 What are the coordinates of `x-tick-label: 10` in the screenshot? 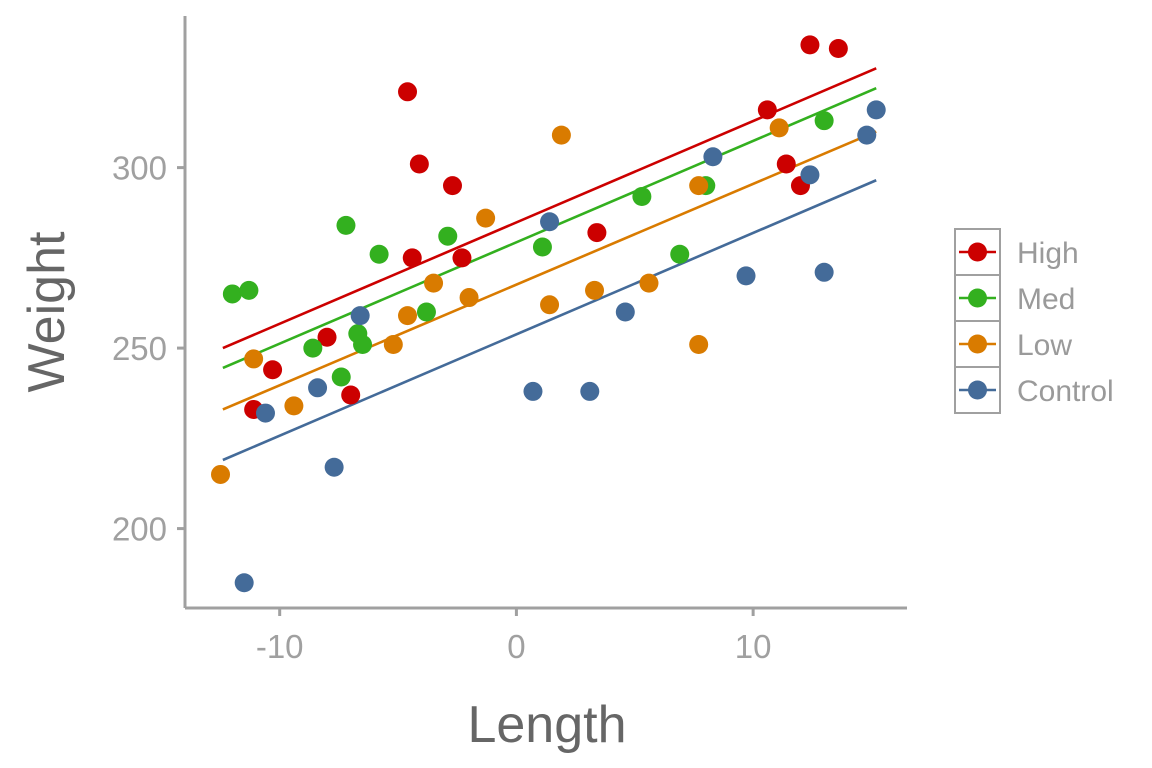 It's located at (753, 646).